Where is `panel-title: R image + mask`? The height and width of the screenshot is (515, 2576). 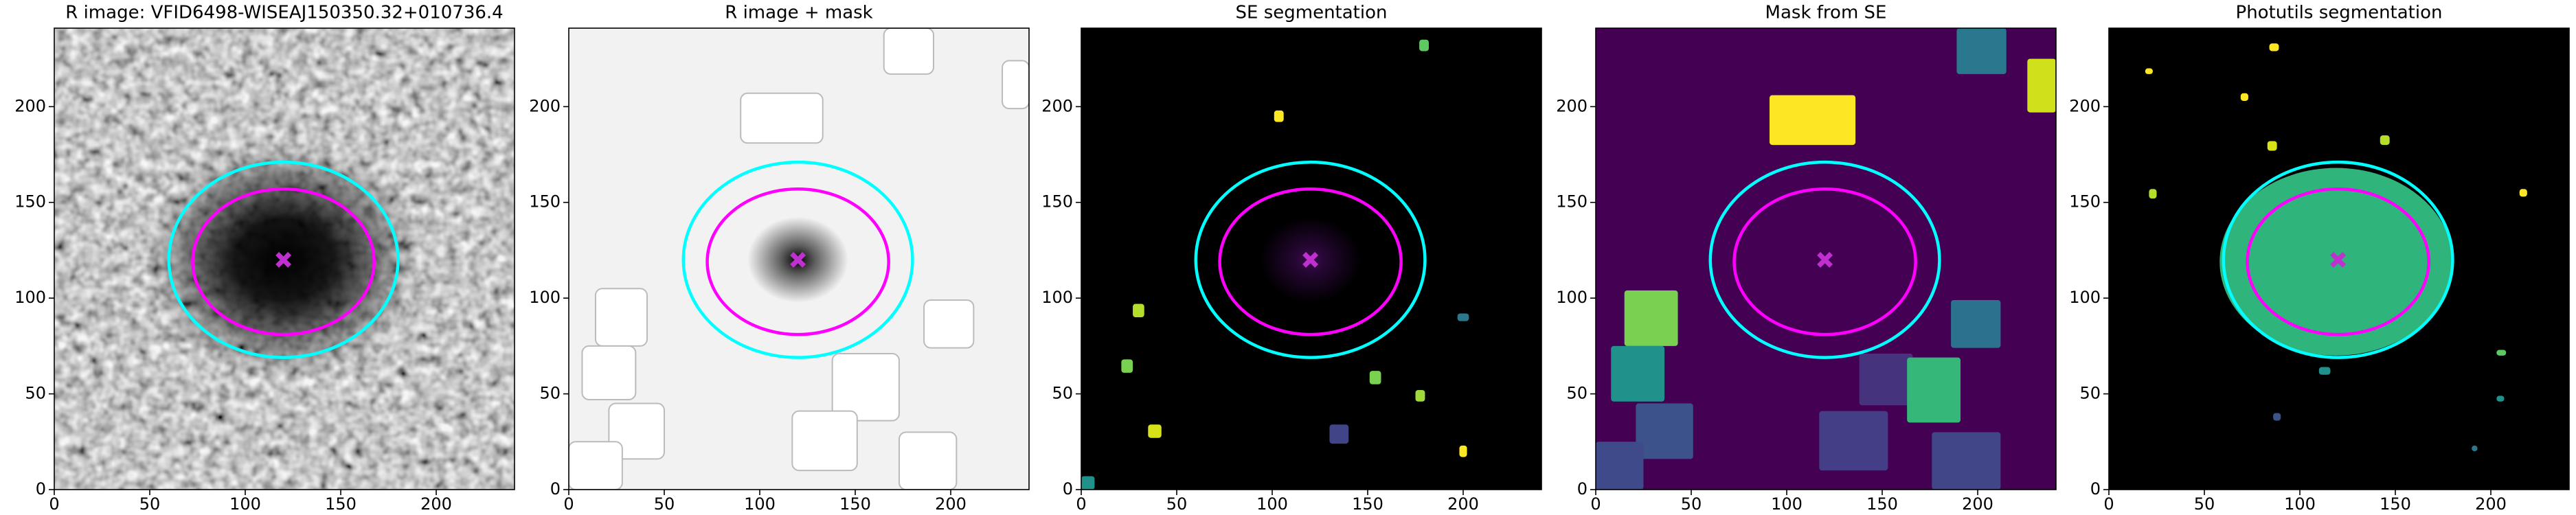
panel-title: R image + mask is located at coordinates (799, 13).